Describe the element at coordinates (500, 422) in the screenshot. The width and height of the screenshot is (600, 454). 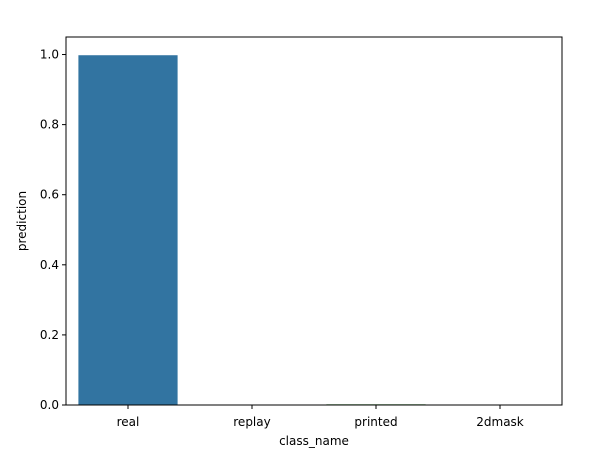
I see `x-tick-label: 2dmask` at that location.